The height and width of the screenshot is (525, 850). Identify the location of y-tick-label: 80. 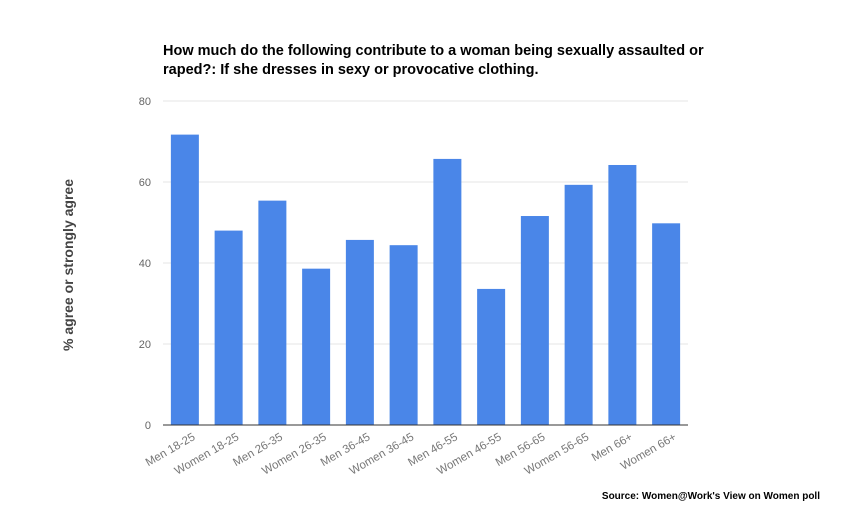
(145, 102).